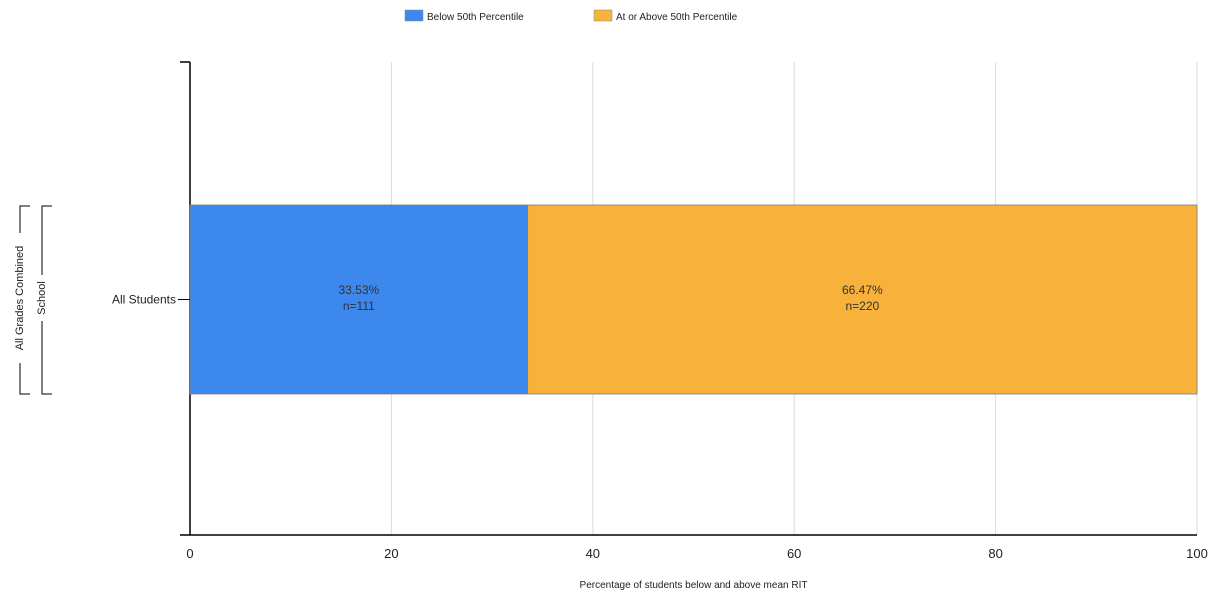  I want to click on x-tick-label-0: 0, so click(189, 553).